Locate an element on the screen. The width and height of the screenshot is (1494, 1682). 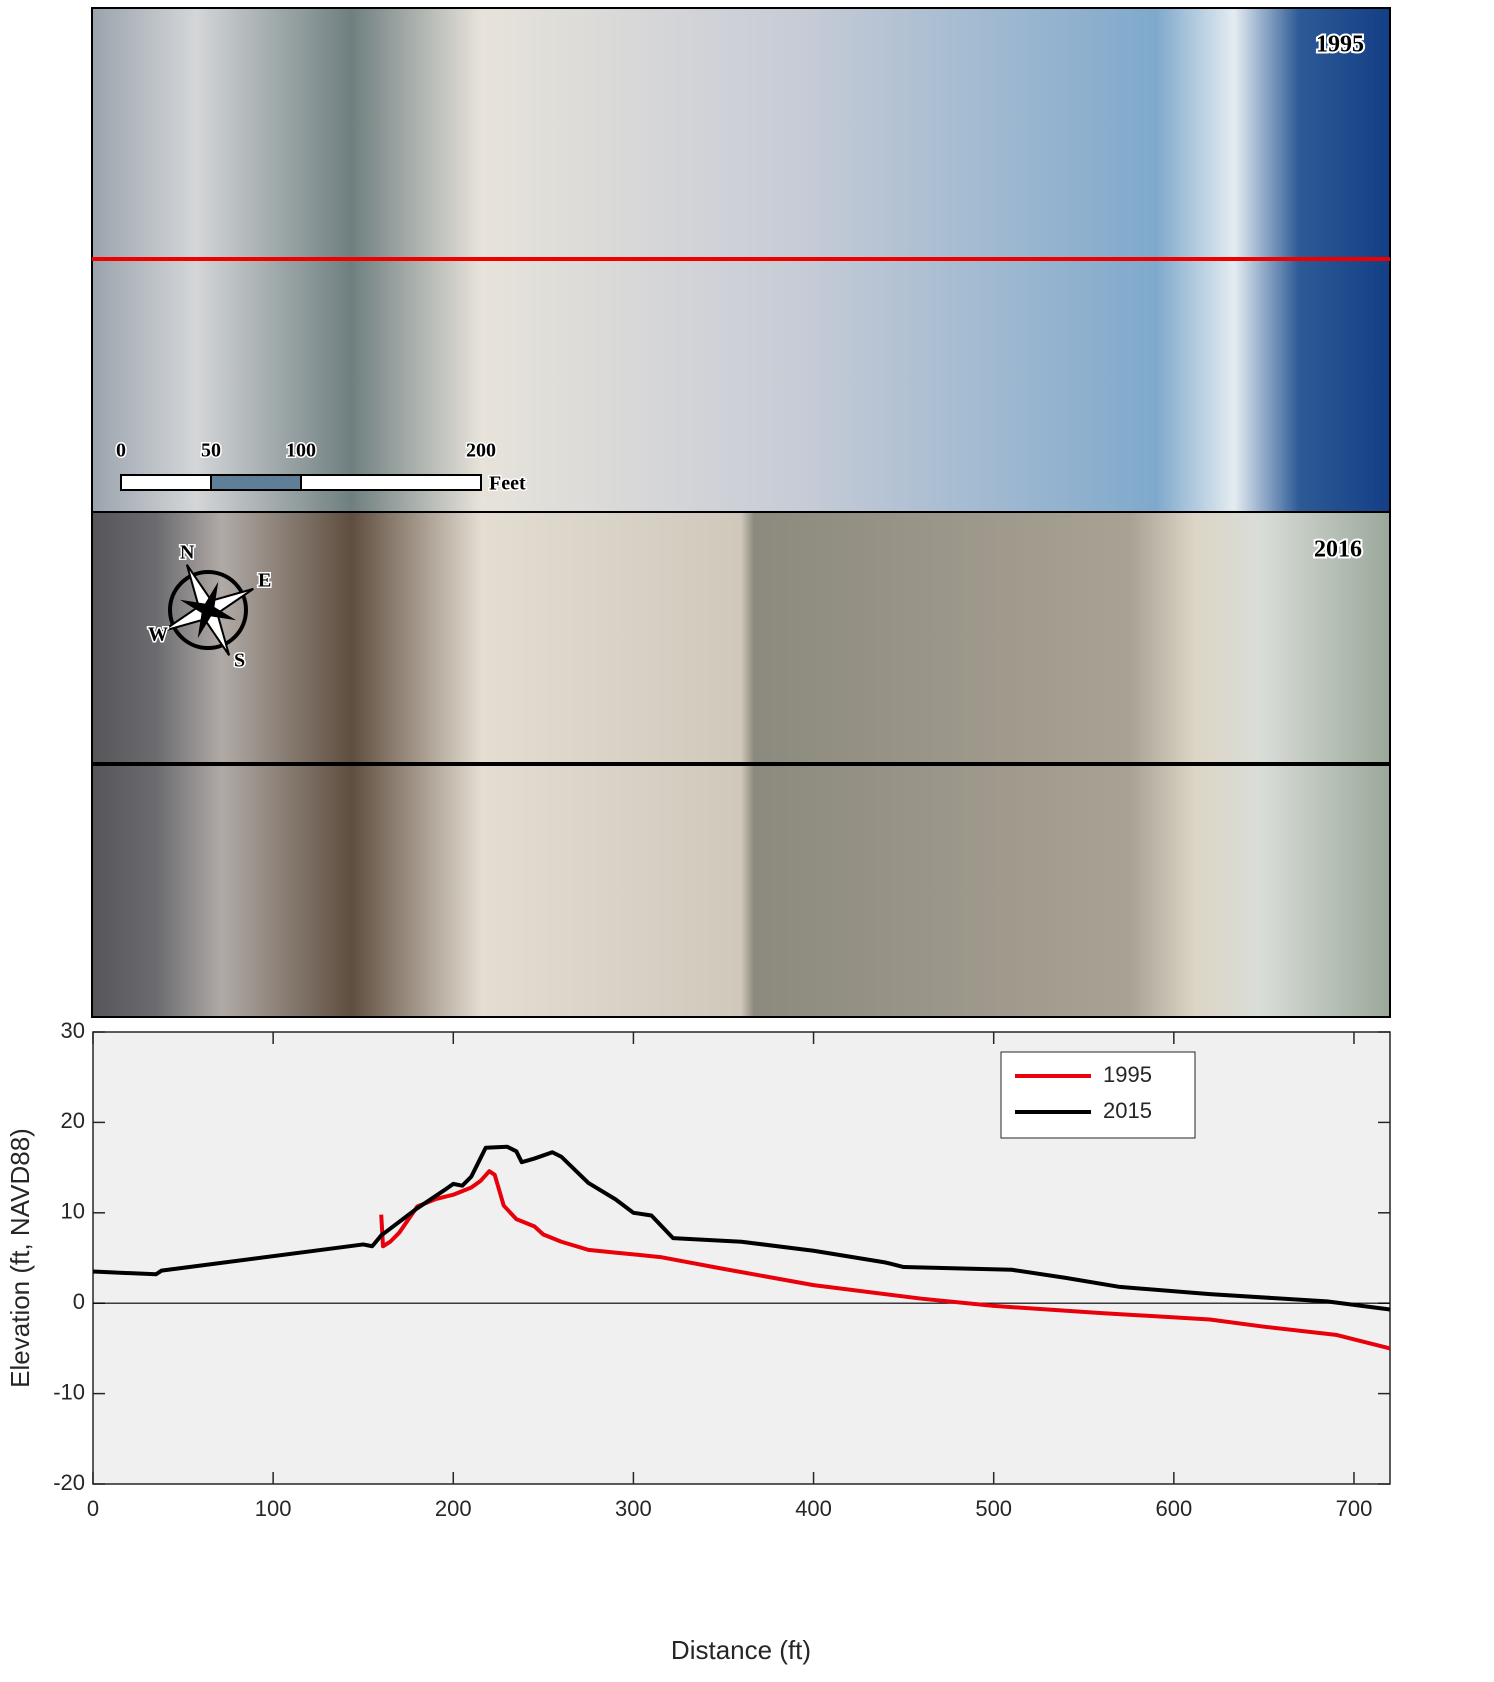
legend-label: 1995 is located at coordinates (1127, 1074).